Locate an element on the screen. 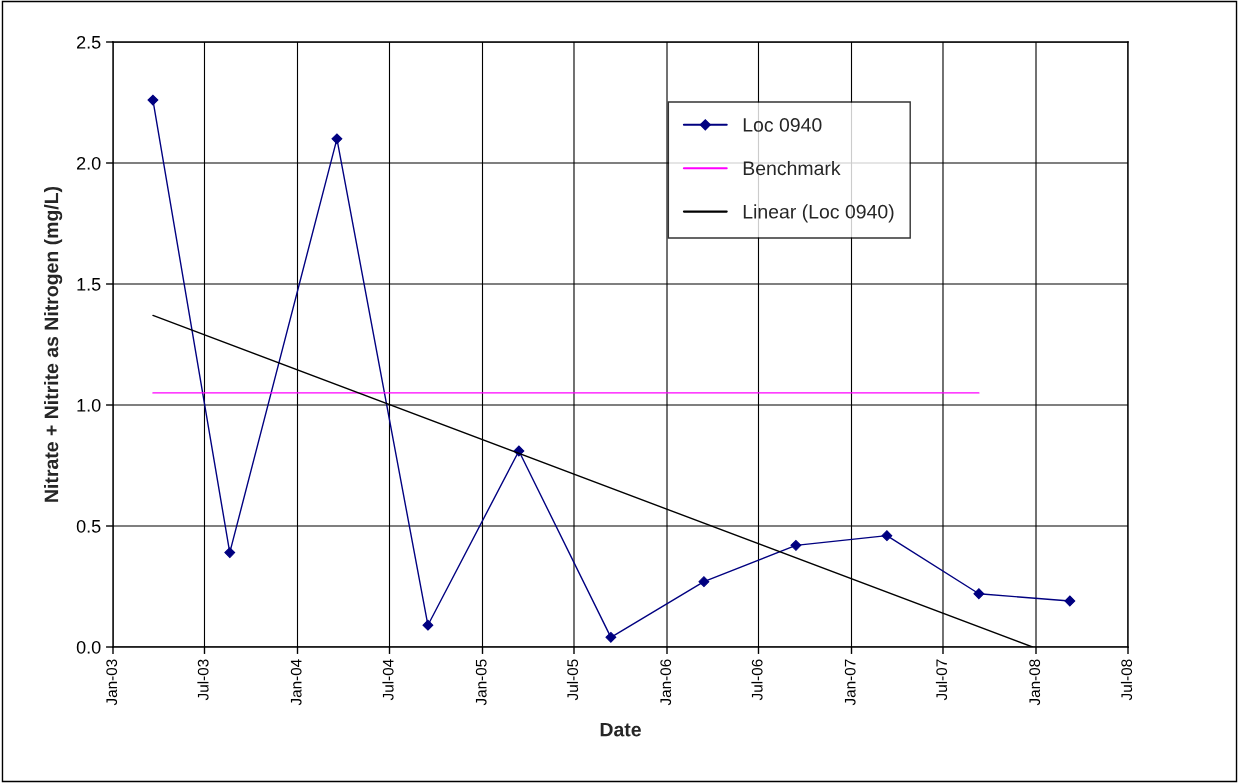 The width and height of the screenshot is (1239, 783). x-axis-title: Date is located at coordinates (620, 729).